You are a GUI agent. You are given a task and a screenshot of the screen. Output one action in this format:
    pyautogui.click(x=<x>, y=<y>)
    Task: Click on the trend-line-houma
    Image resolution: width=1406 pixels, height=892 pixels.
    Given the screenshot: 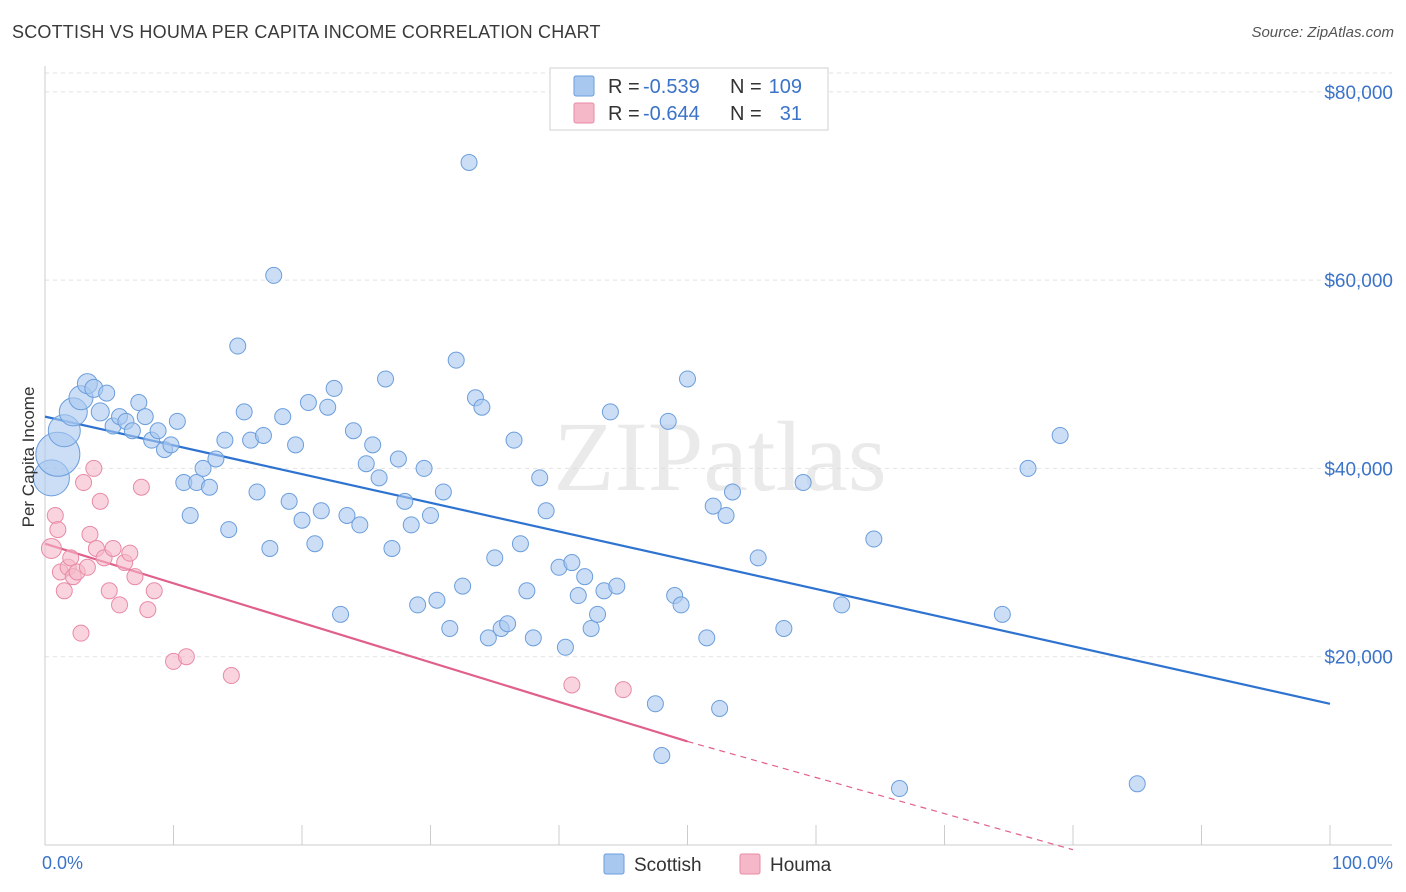 What is the action you would take?
    pyautogui.click(x=366, y=642)
    